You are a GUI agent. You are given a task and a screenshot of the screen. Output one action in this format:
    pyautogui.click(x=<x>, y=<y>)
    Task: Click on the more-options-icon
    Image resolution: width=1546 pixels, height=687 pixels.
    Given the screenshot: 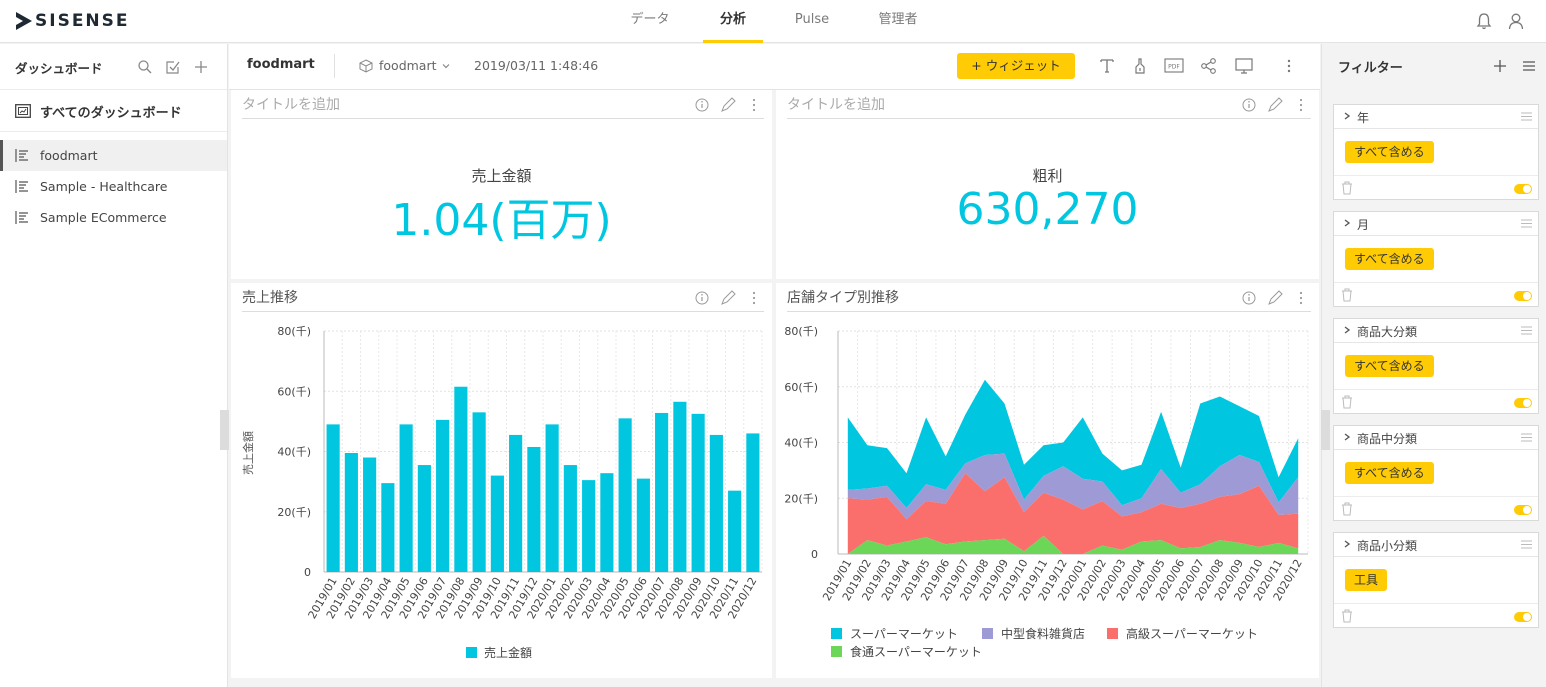 What is the action you would take?
    pyautogui.click(x=1289, y=66)
    